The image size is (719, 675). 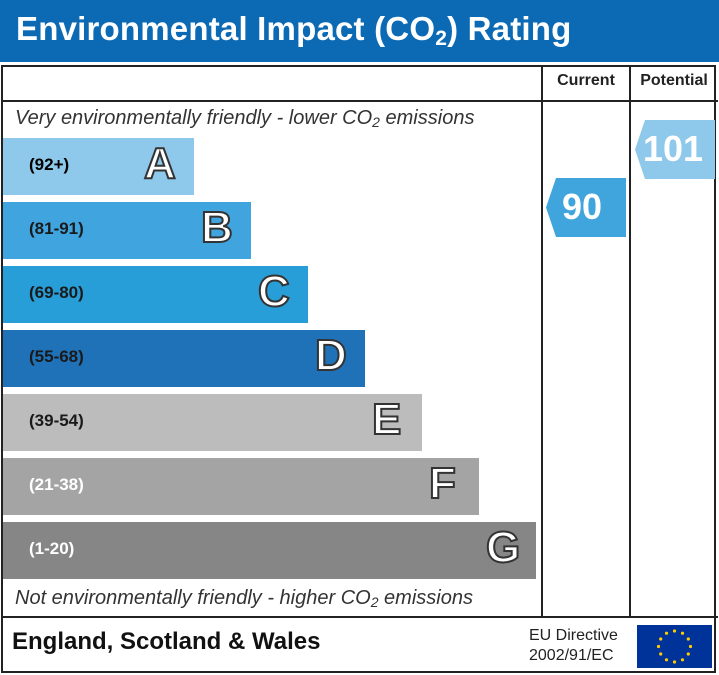 What do you see at coordinates (212, 422) in the screenshot?
I see `band-e: (39-54) E` at bounding box center [212, 422].